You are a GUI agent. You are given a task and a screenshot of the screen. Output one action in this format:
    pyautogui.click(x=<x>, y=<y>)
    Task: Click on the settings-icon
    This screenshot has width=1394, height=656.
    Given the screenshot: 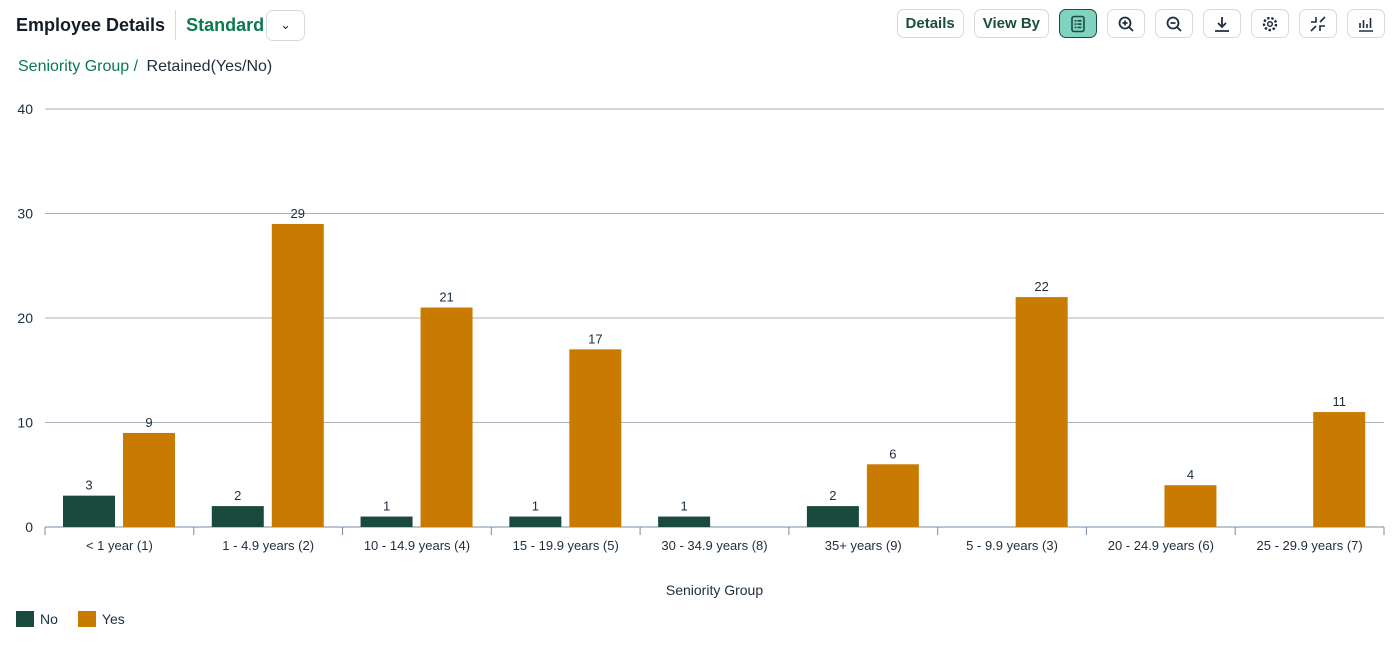 What is the action you would take?
    pyautogui.click(x=1270, y=23)
    